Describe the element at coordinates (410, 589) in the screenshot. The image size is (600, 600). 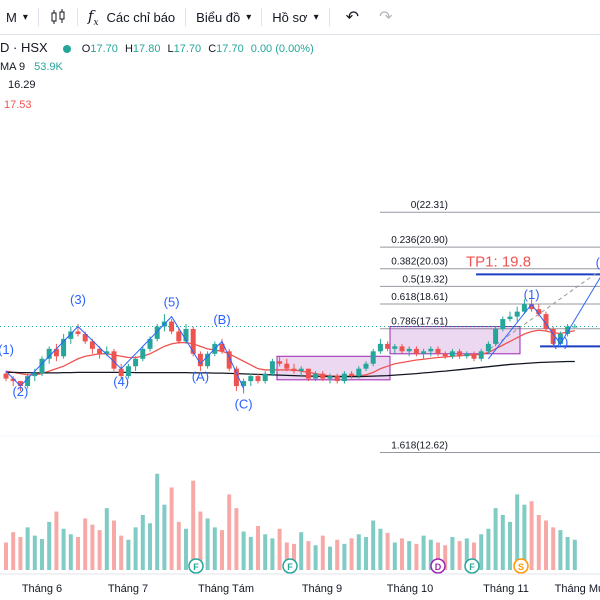
I see `time-tick-label: Tháng 10` at that location.